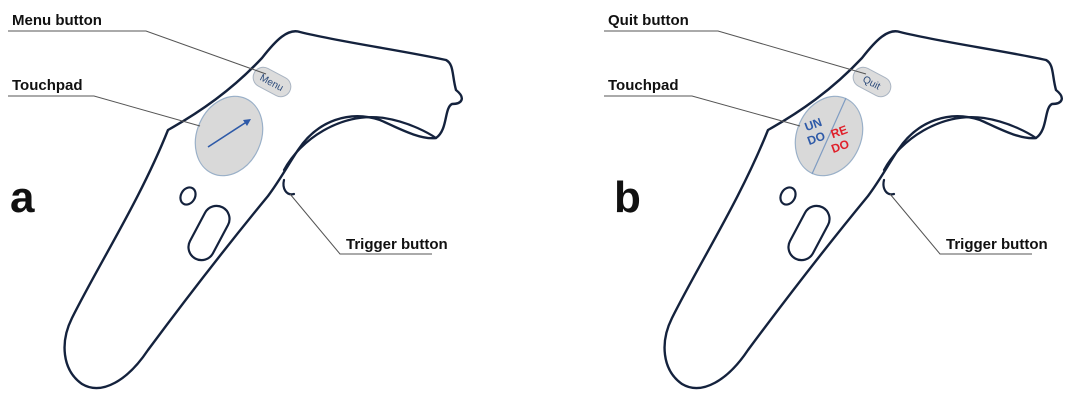 This screenshot has height=418, width=1067. I want to click on menu-button-callout: Menu button, so click(57, 20).